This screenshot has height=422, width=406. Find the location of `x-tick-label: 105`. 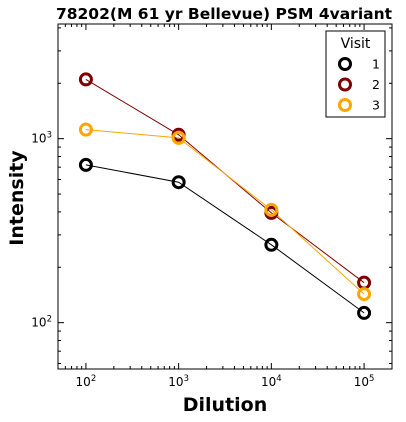

x-tick-label: 105 is located at coordinates (364, 381).